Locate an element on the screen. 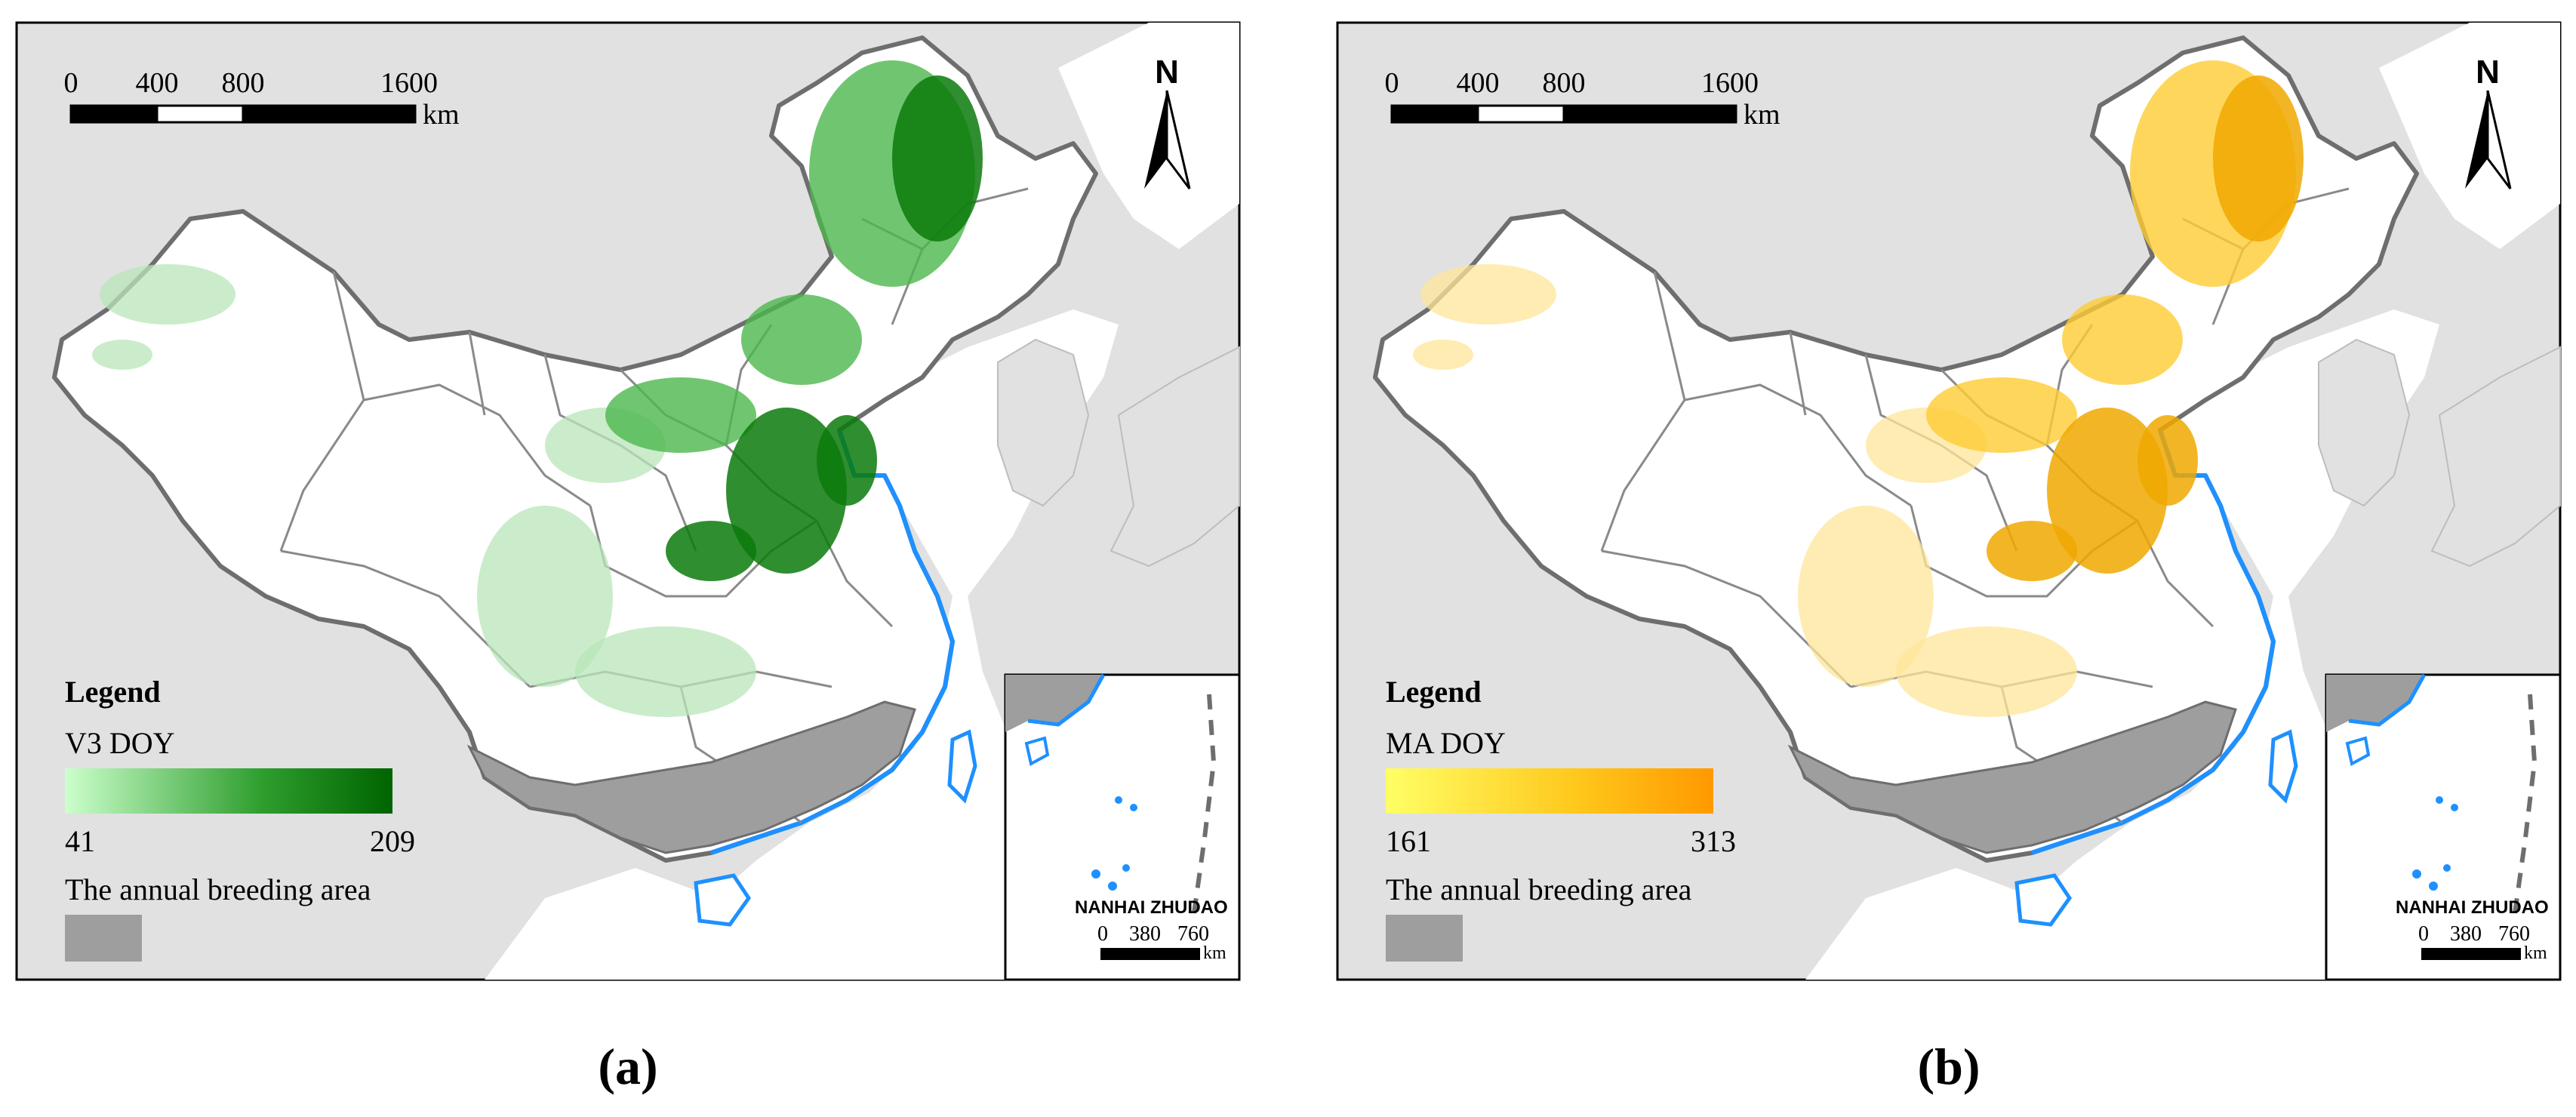 The image size is (2576, 1117). legend-breeding-label: The annual breeding area is located at coordinates (1539, 889).